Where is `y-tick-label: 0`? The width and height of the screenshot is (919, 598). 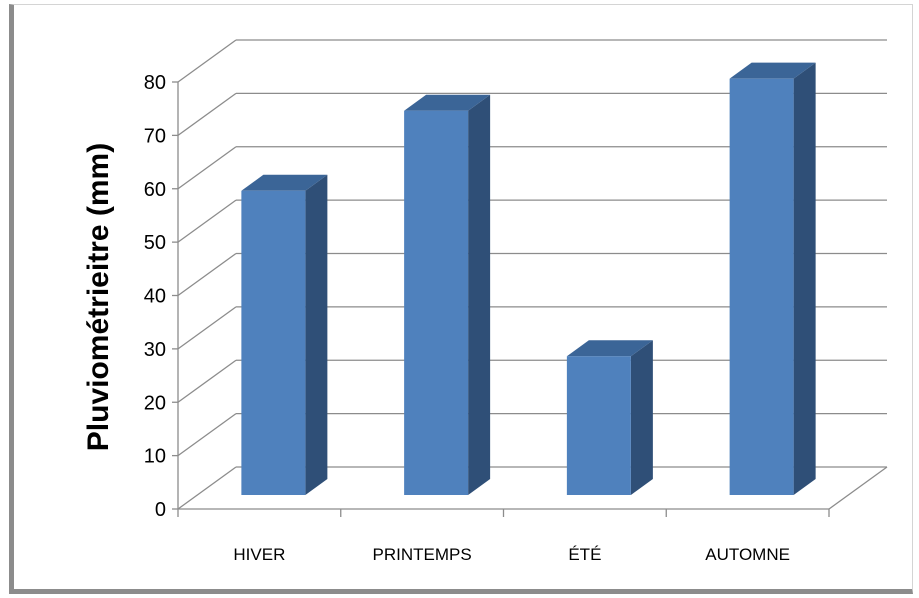 y-tick-label: 0 is located at coordinates (160, 510).